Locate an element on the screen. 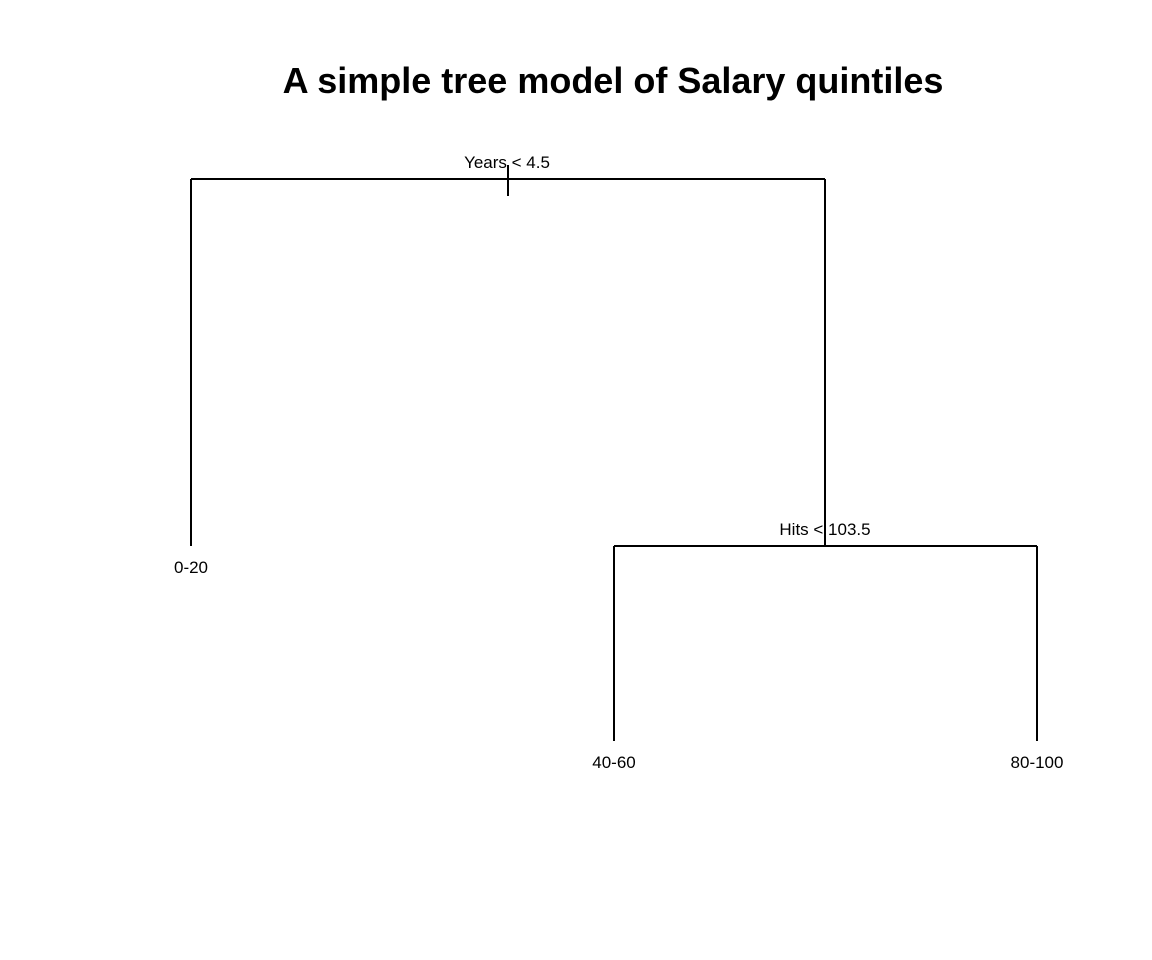  inner-split-label: Hits < 103.5 is located at coordinates (824, 529).